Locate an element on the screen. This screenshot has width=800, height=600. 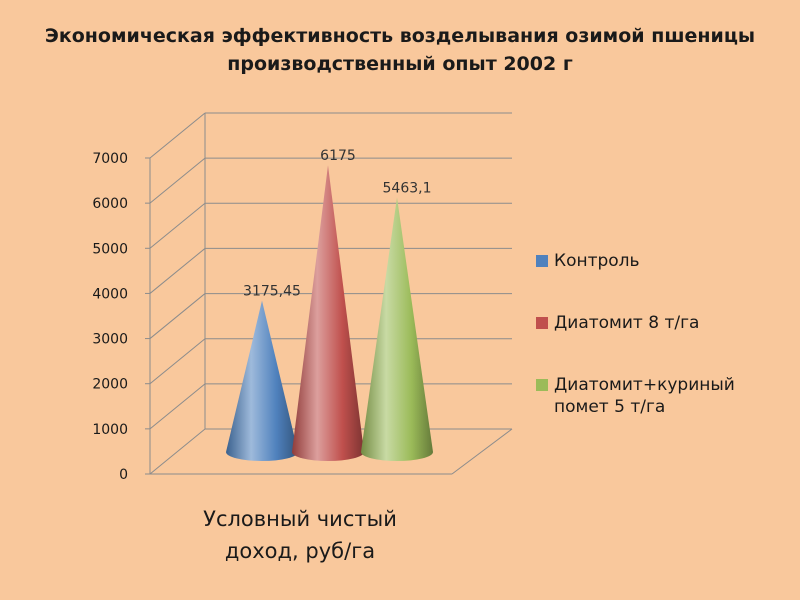
title-line-2: производственный опыт 2002 г is located at coordinates (400, 64).